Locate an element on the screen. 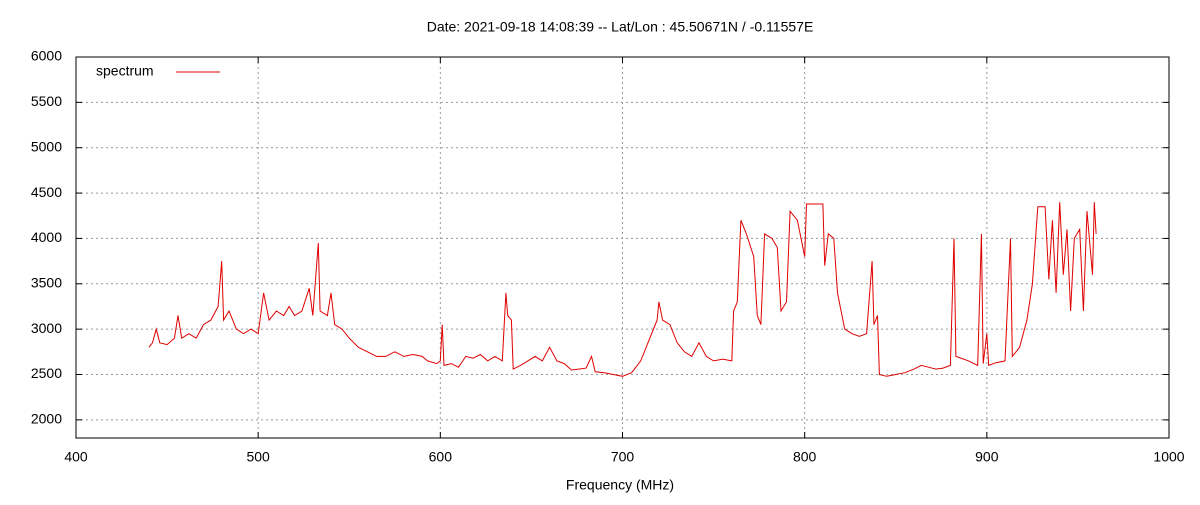 This screenshot has height=505, width=1200. y-tick-label: 6000 is located at coordinates (46, 56).